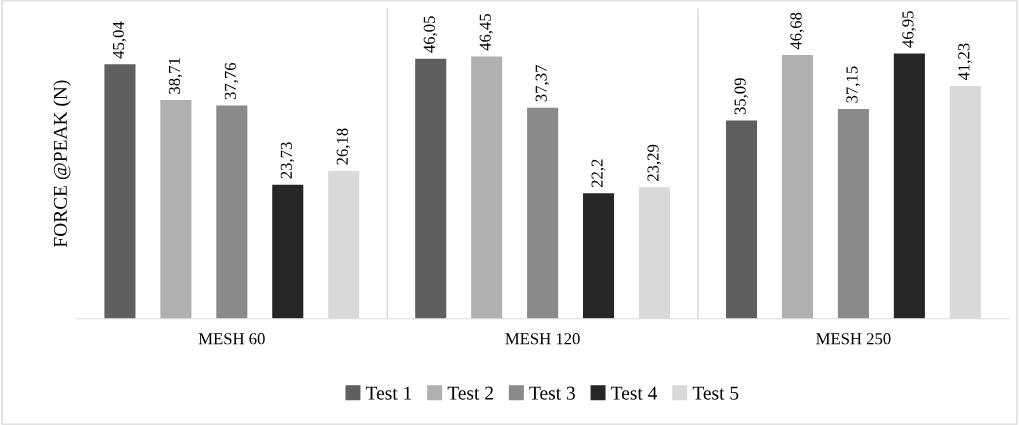 Image resolution: width=1019 pixels, height=425 pixels. Describe the element at coordinates (909, 29) in the screenshot. I see `data-label: 46,95` at that location.